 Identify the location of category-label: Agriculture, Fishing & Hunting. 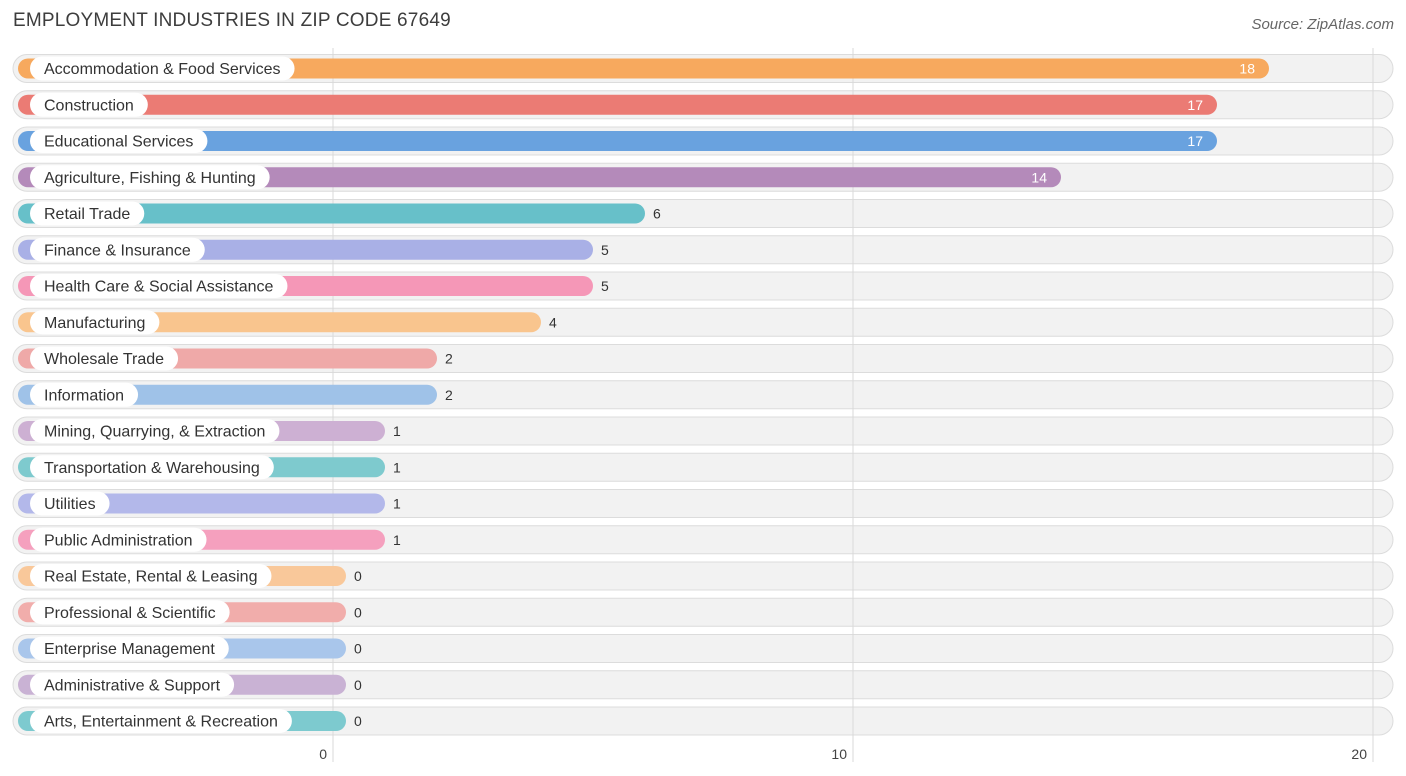
(150, 178).